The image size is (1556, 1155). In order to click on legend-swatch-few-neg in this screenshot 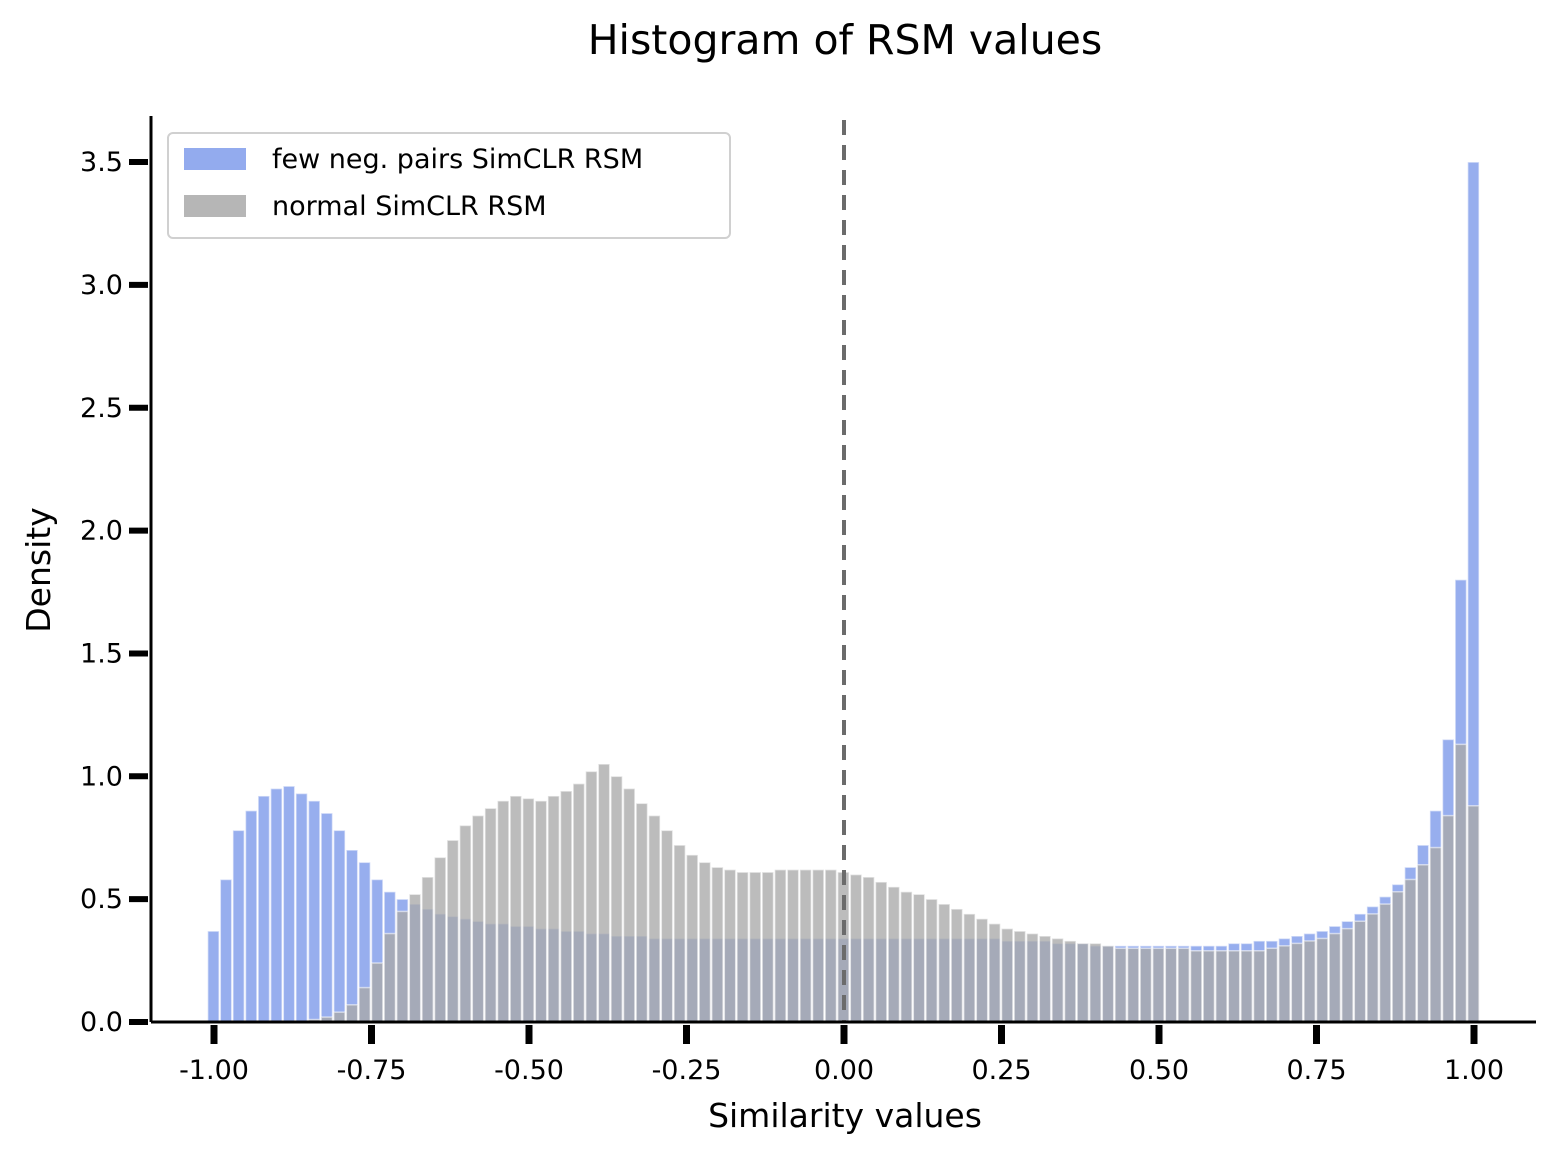, I will do `click(215, 159)`.